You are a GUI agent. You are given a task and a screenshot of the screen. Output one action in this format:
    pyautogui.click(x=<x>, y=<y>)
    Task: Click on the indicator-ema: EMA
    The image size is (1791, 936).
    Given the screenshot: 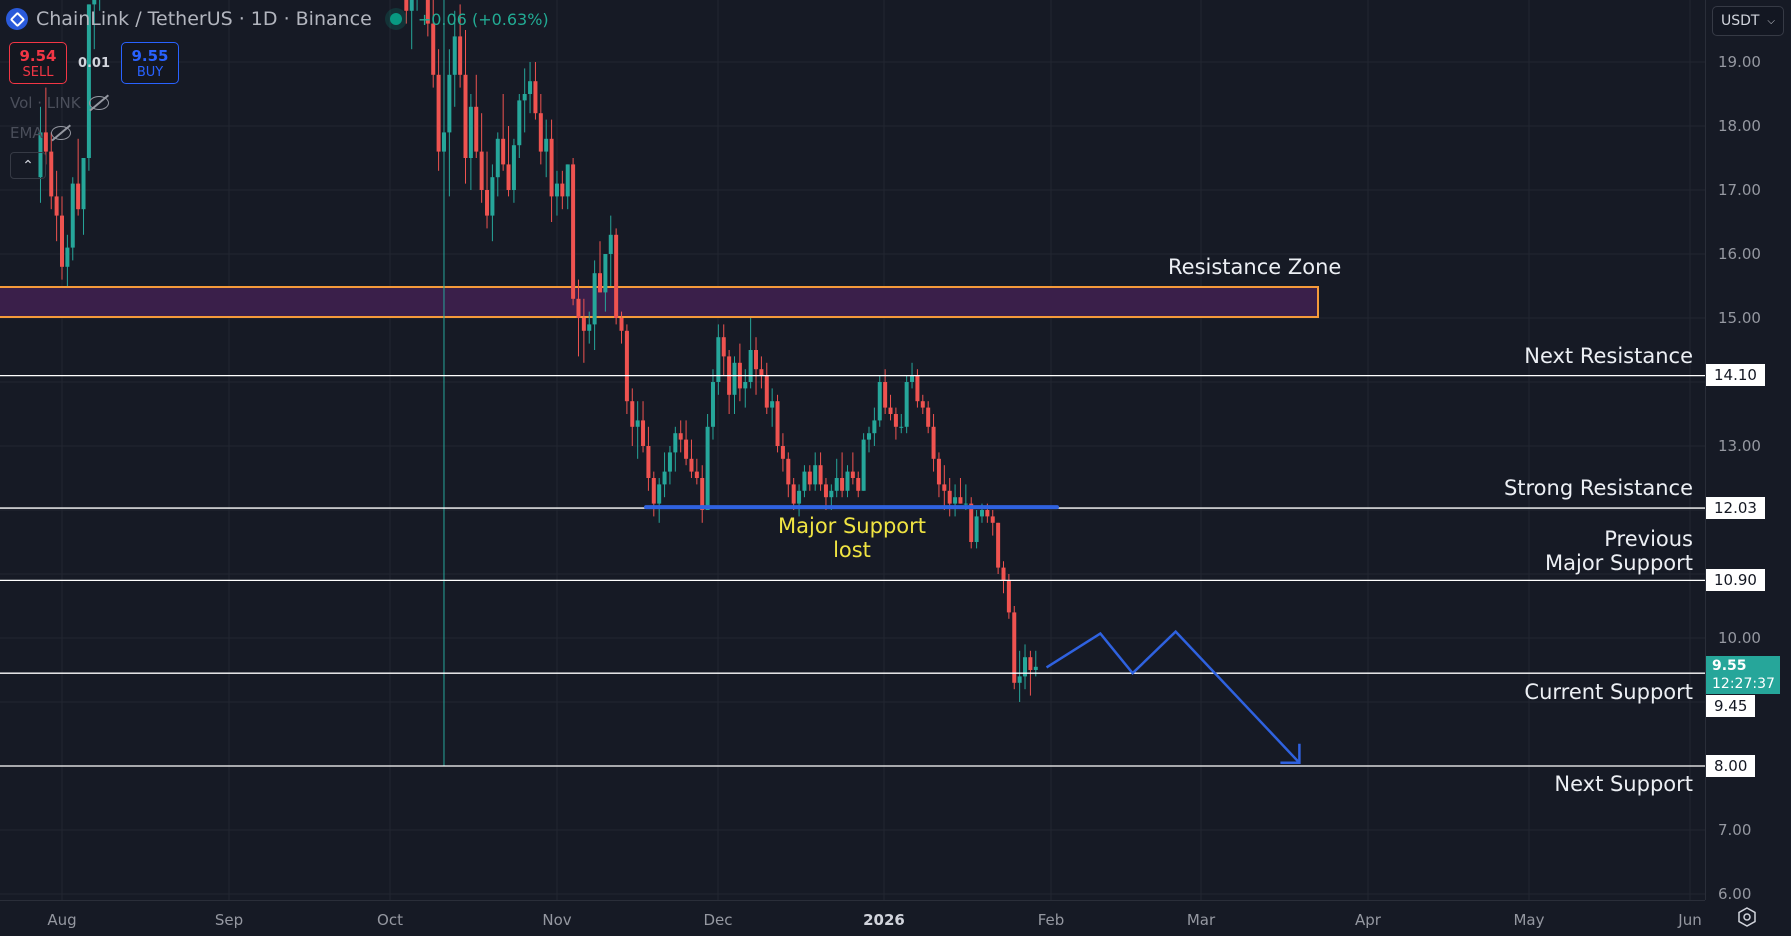 What is the action you would take?
    pyautogui.click(x=40, y=133)
    